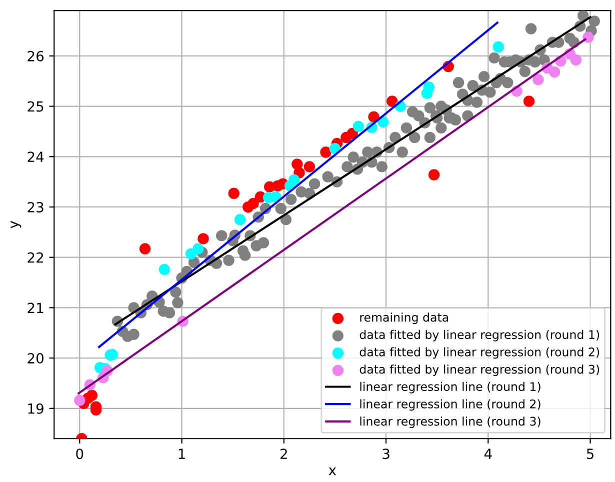  Describe the element at coordinates (36, 207) in the screenshot. I see `y-tick-label: 23` at that location.